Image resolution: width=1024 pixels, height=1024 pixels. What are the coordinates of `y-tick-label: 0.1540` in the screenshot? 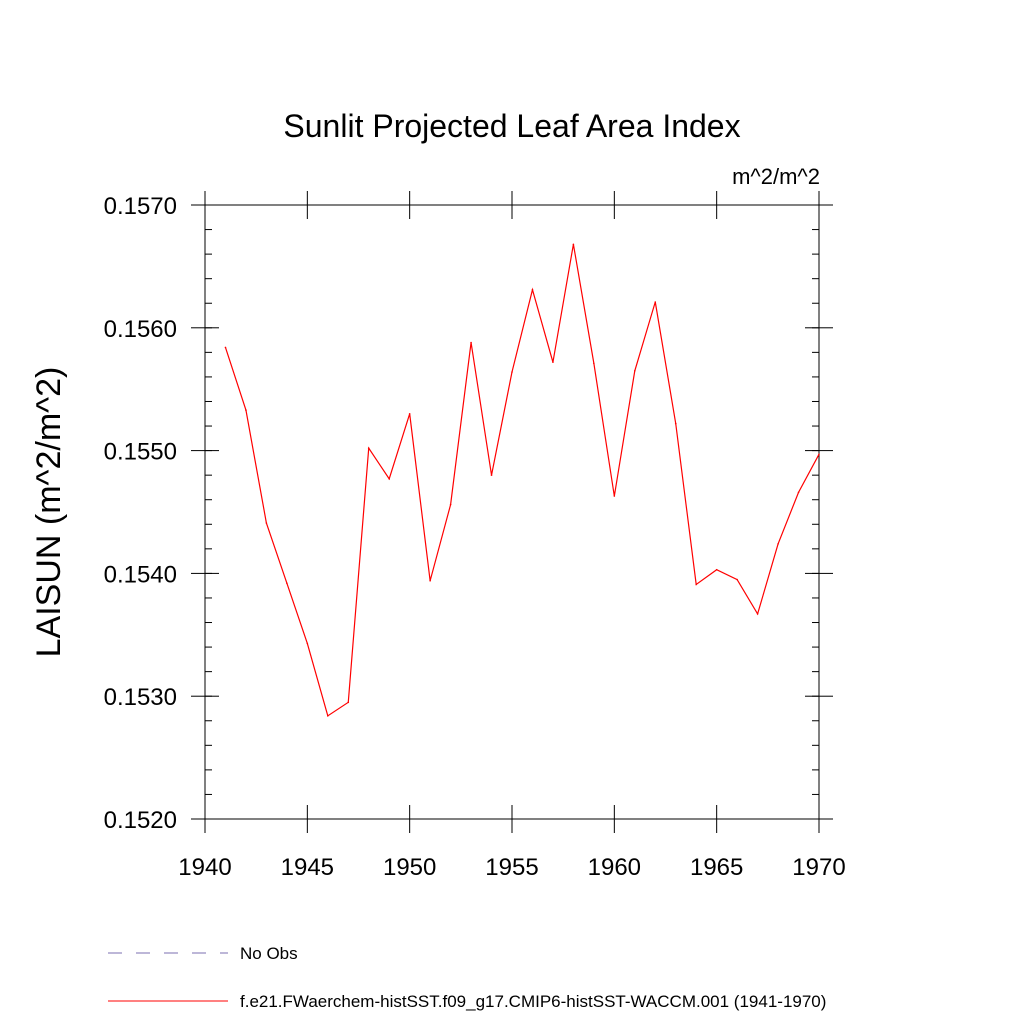 It's located at (140, 574).